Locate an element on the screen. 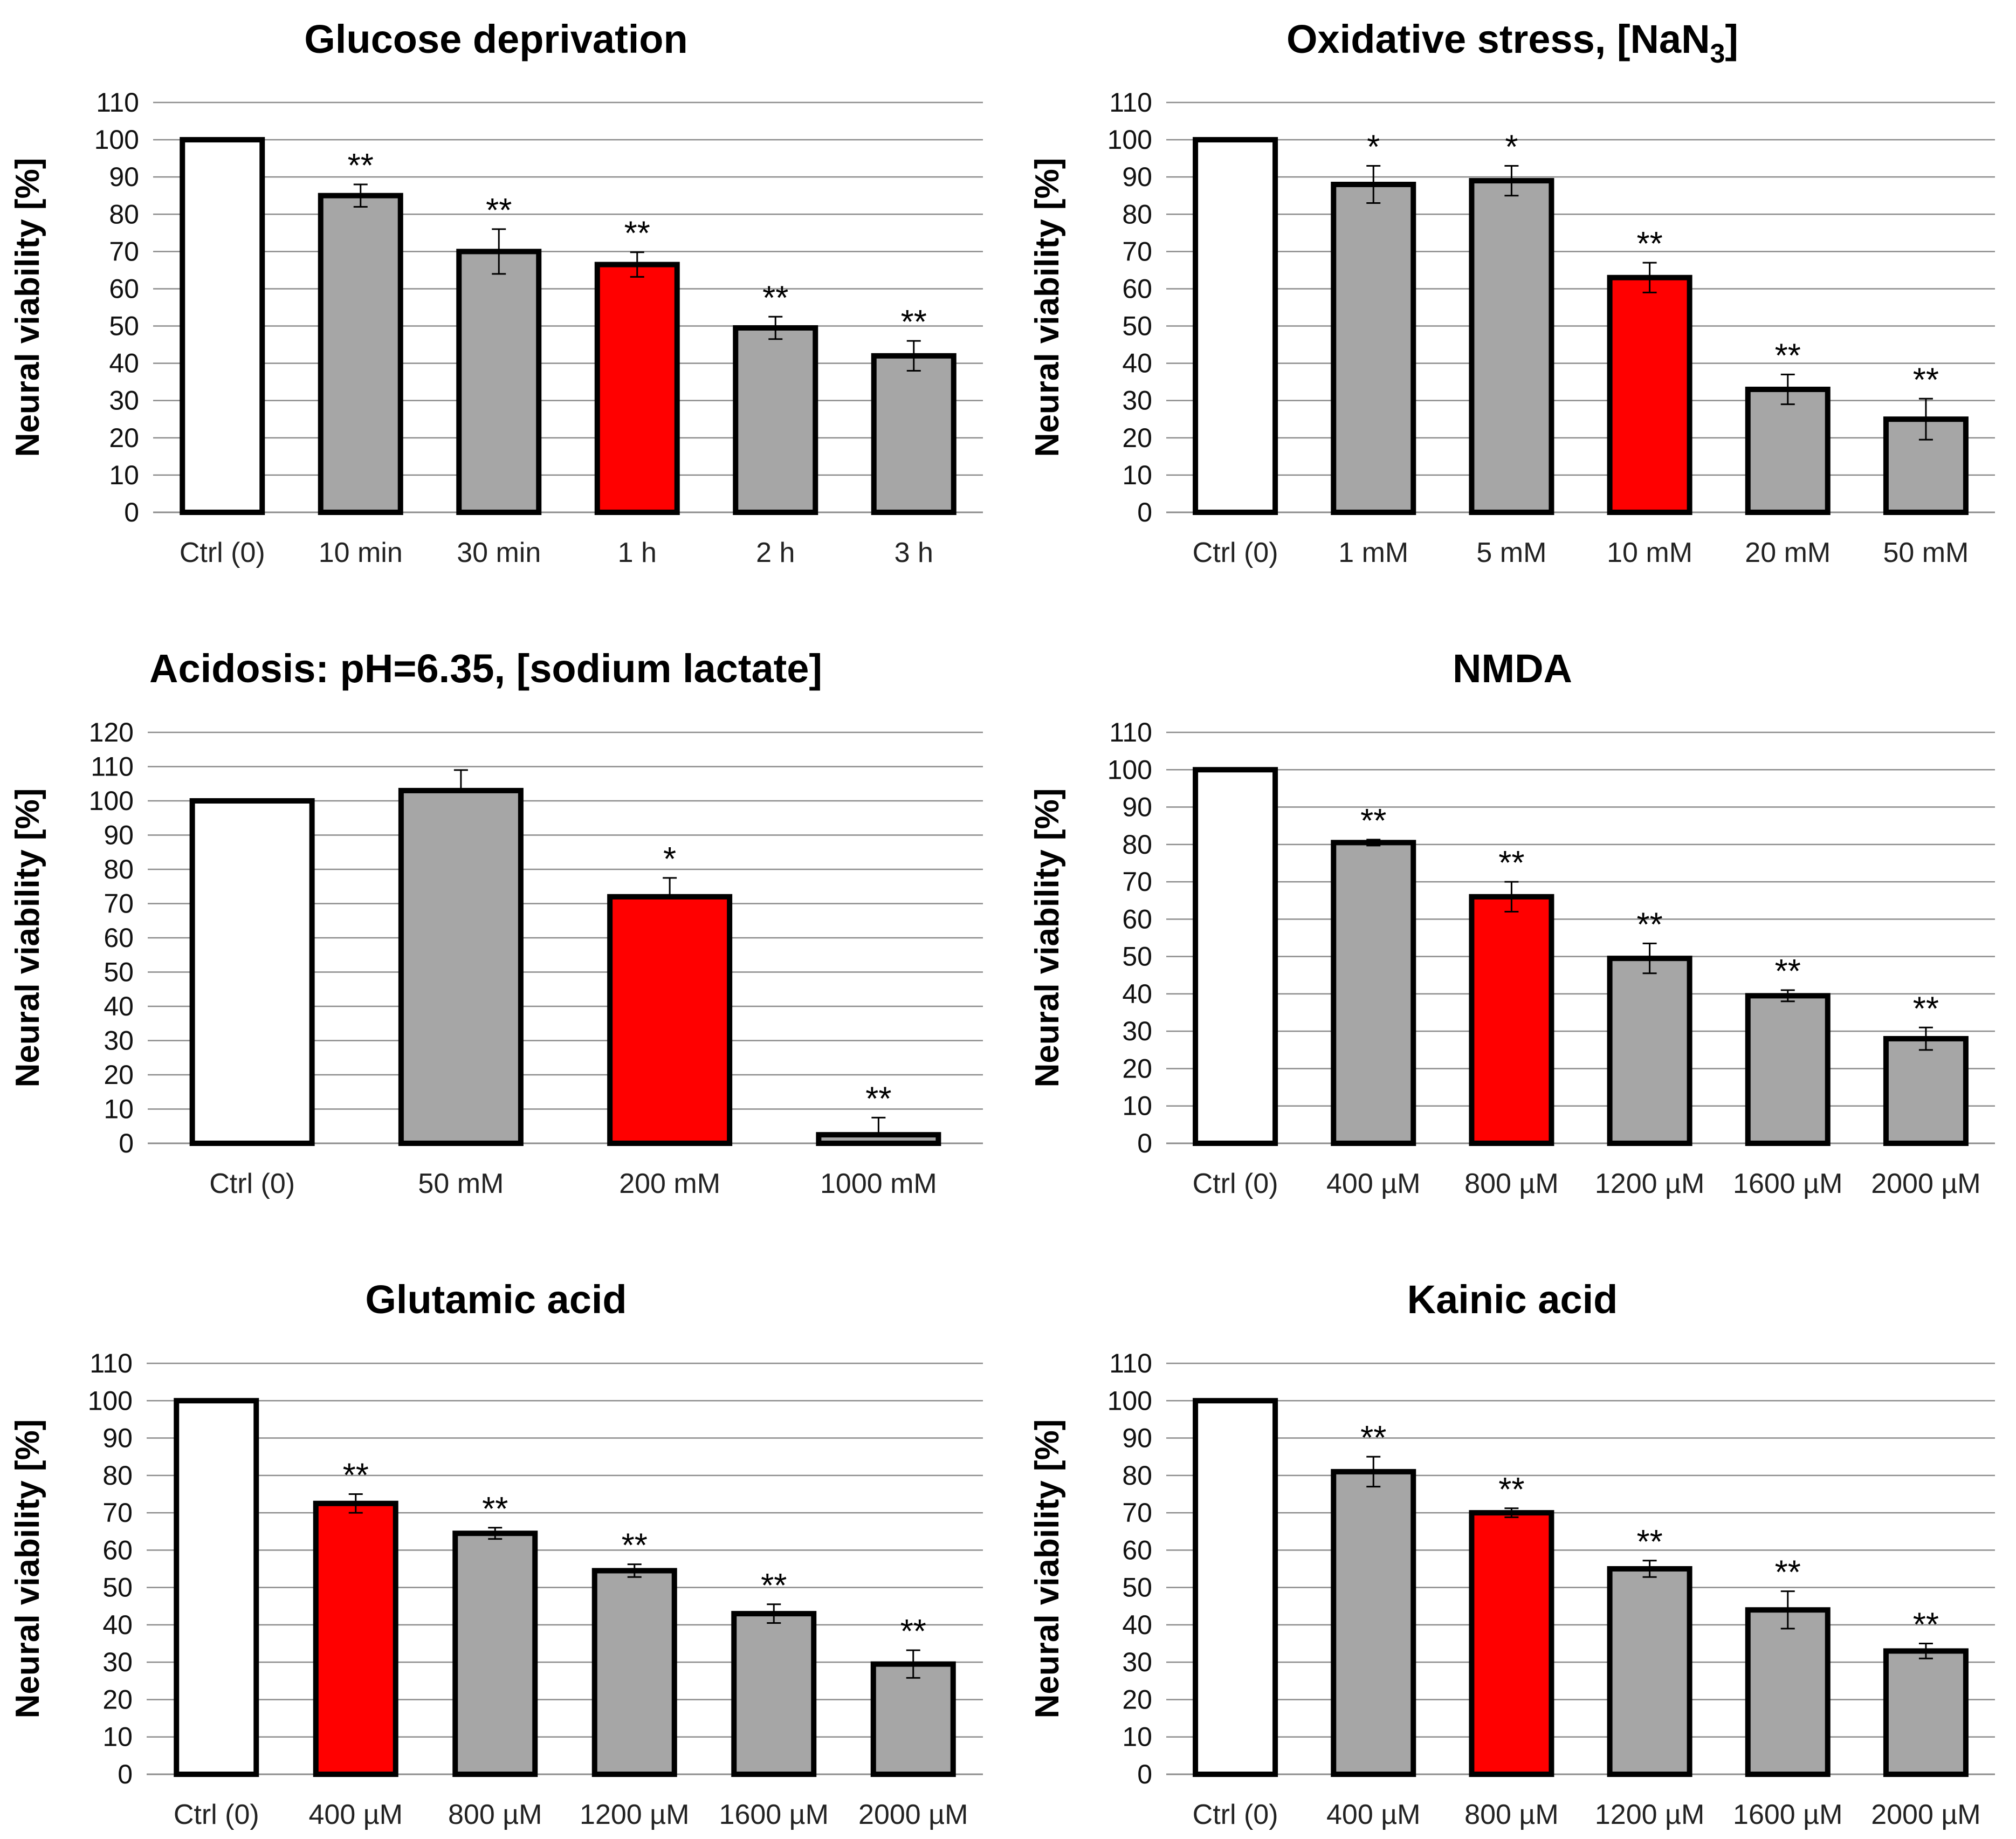 This screenshot has width=2016, height=1839. bar-1-h is located at coordinates (637, 388).